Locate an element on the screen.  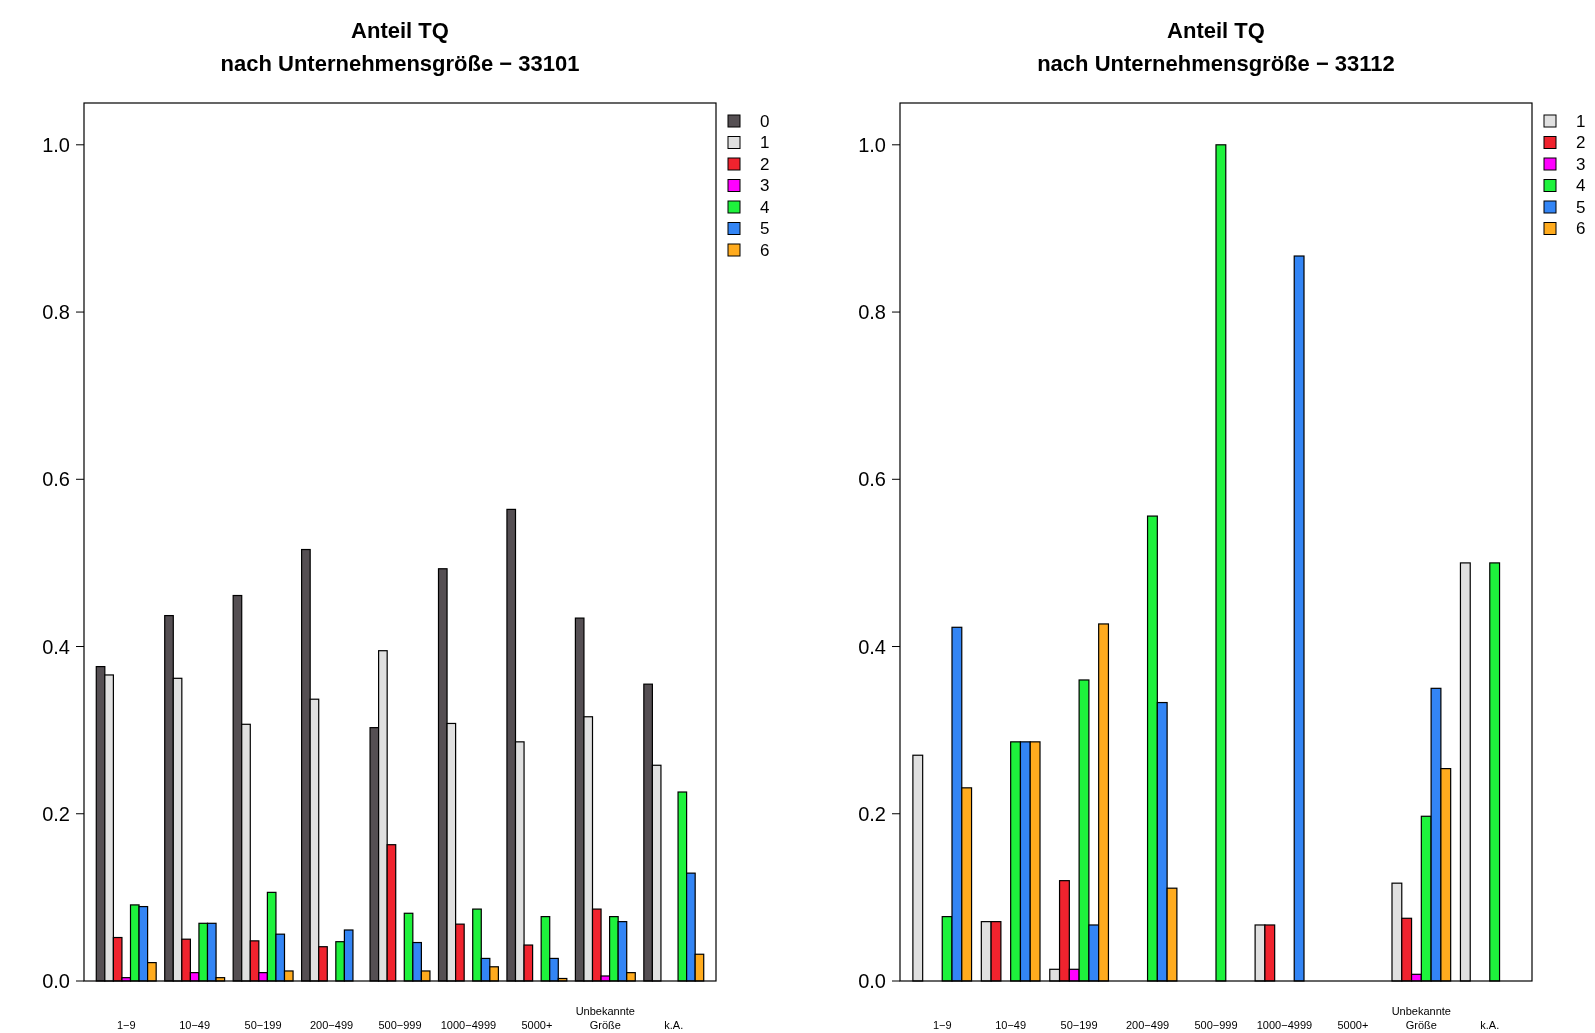
legend-label: 0 is located at coordinates (765, 121).